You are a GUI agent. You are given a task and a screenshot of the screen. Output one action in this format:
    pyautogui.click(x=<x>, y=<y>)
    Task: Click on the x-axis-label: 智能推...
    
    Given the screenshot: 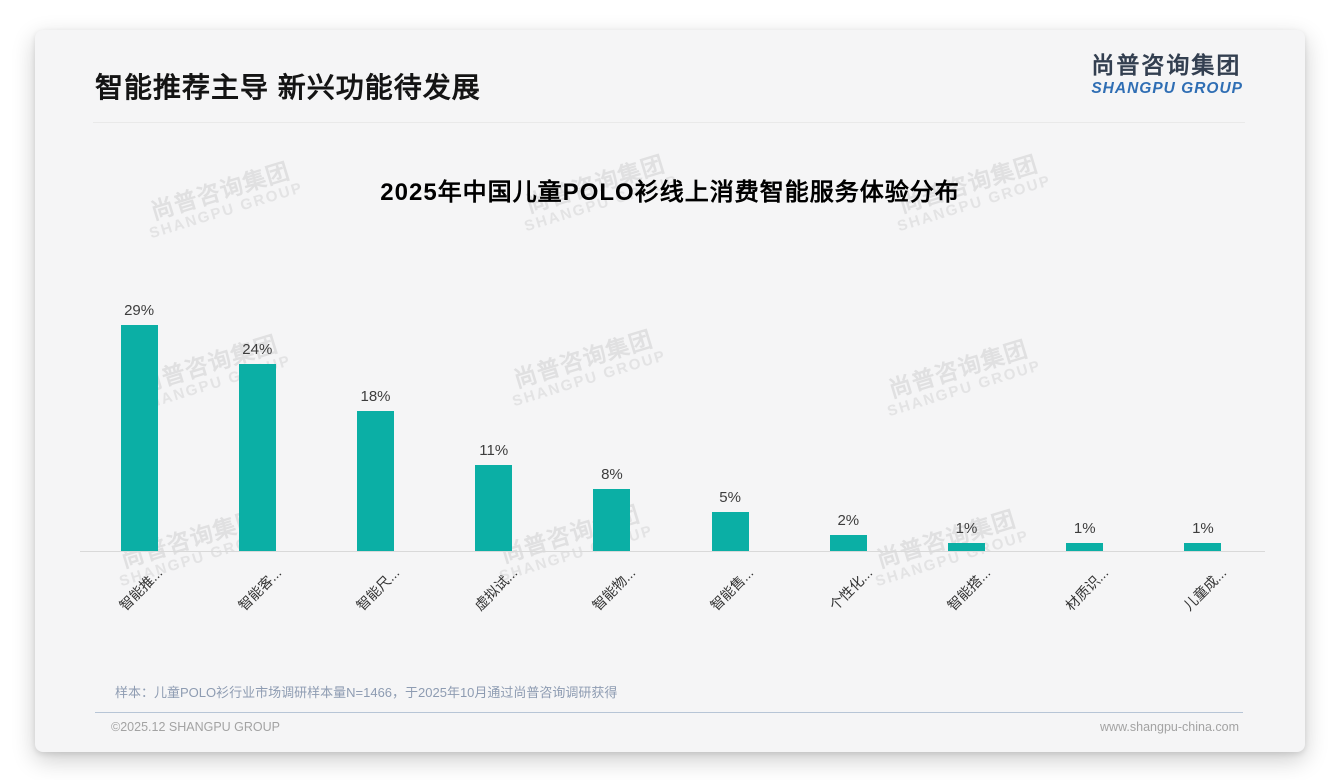 What is the action you would take?
    pyautogui.click(x=141, y=589)
    